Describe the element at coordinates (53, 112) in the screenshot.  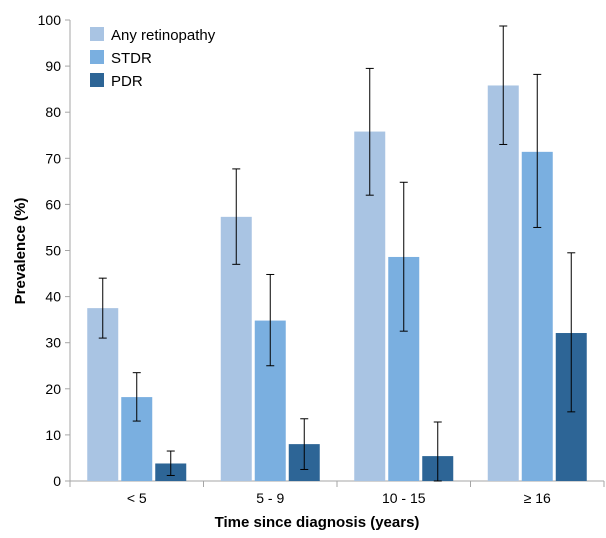
I see `y-tick-label: 80` at that location.